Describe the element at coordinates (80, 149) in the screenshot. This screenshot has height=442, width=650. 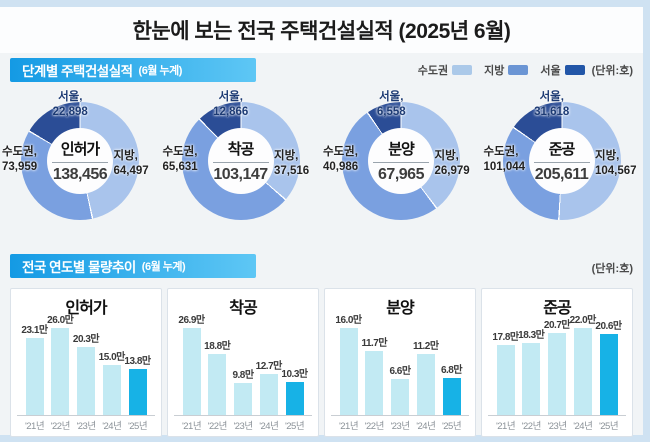
I see `donut-name: 인허가` at that location.